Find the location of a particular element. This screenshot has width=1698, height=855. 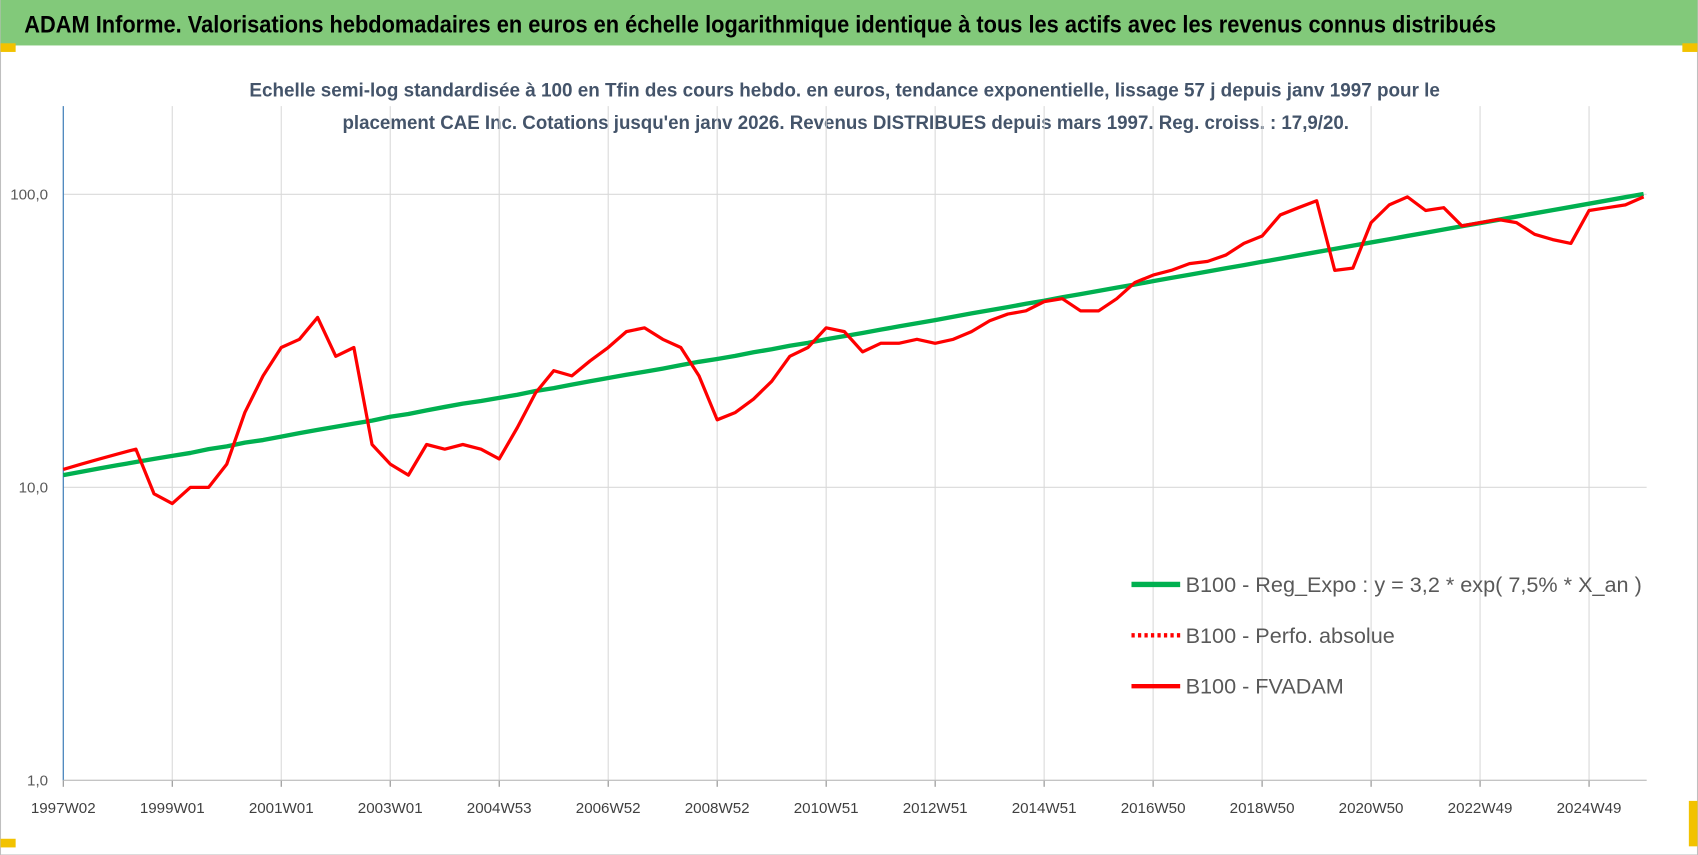

y-tick-label: 1,0 is located at coordinates (37, 781).